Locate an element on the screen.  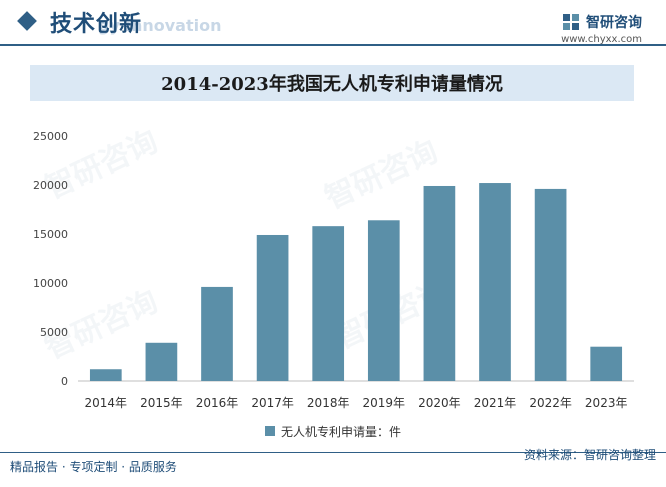
x-tick-label: 2015年 is located at coordinates (161, 403).